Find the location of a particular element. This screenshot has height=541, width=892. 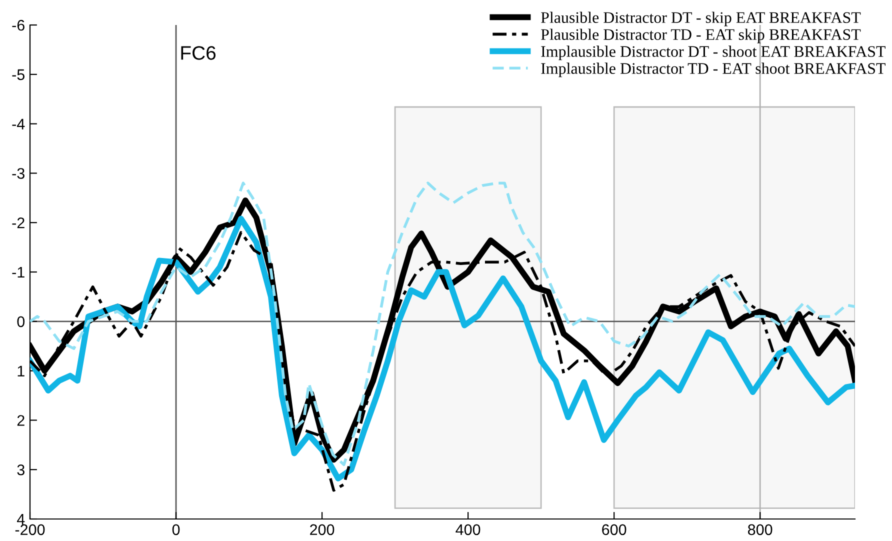

y-tick-label: 3 is located at coordinates (20, 470).